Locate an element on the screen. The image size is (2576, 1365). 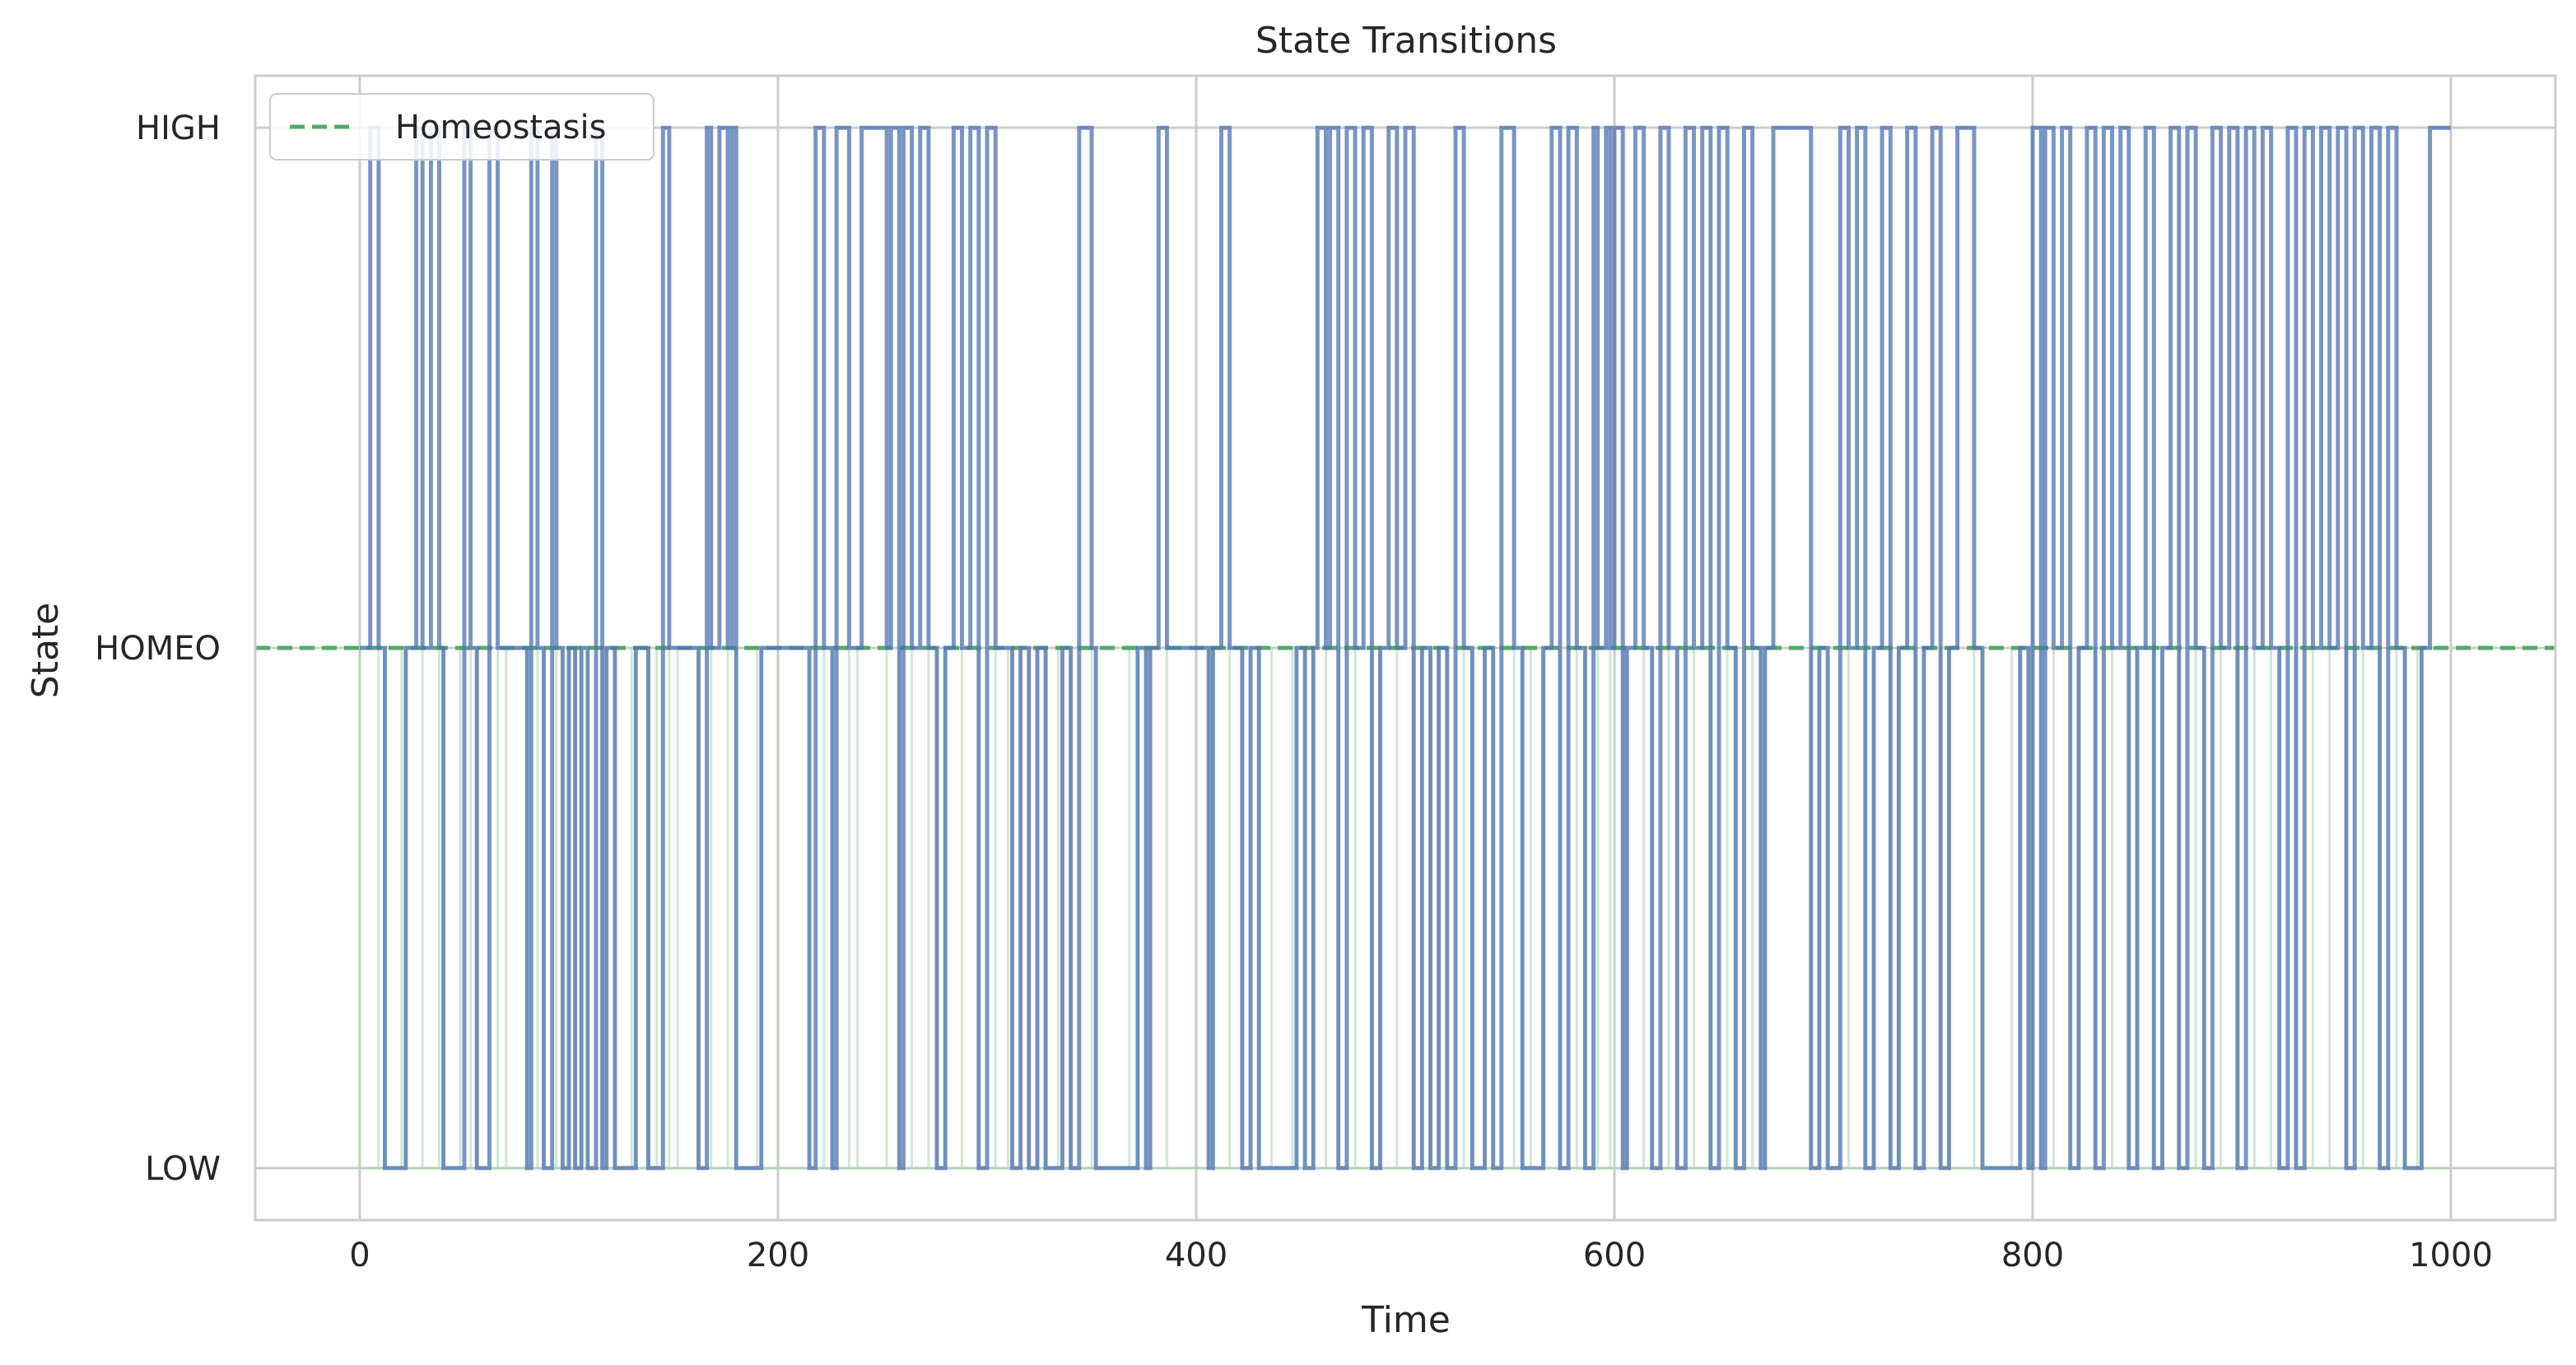
x-tick-label: 0 is located at coordinates (359, 1255).